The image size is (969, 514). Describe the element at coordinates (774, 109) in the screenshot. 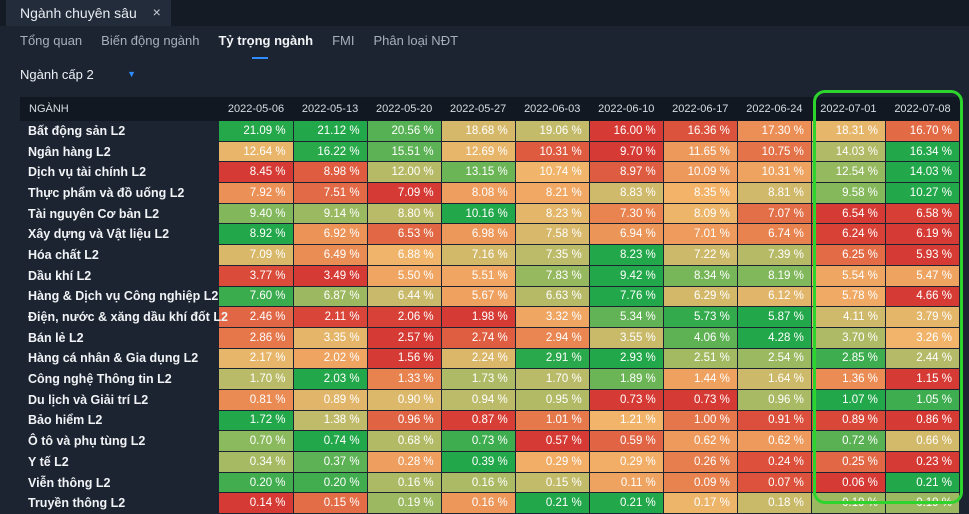

I see `date-column-header: 2022-06-24` at that location.